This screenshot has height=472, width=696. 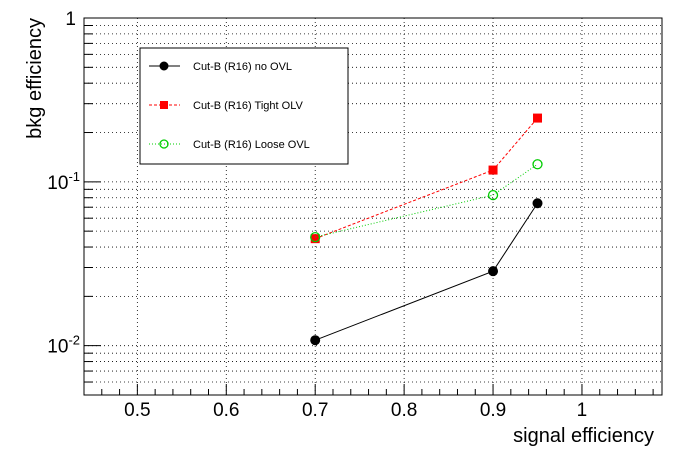 I want to click on legend-label: Cut-B (R16) Loose OVL, so click(x=251, y=145).